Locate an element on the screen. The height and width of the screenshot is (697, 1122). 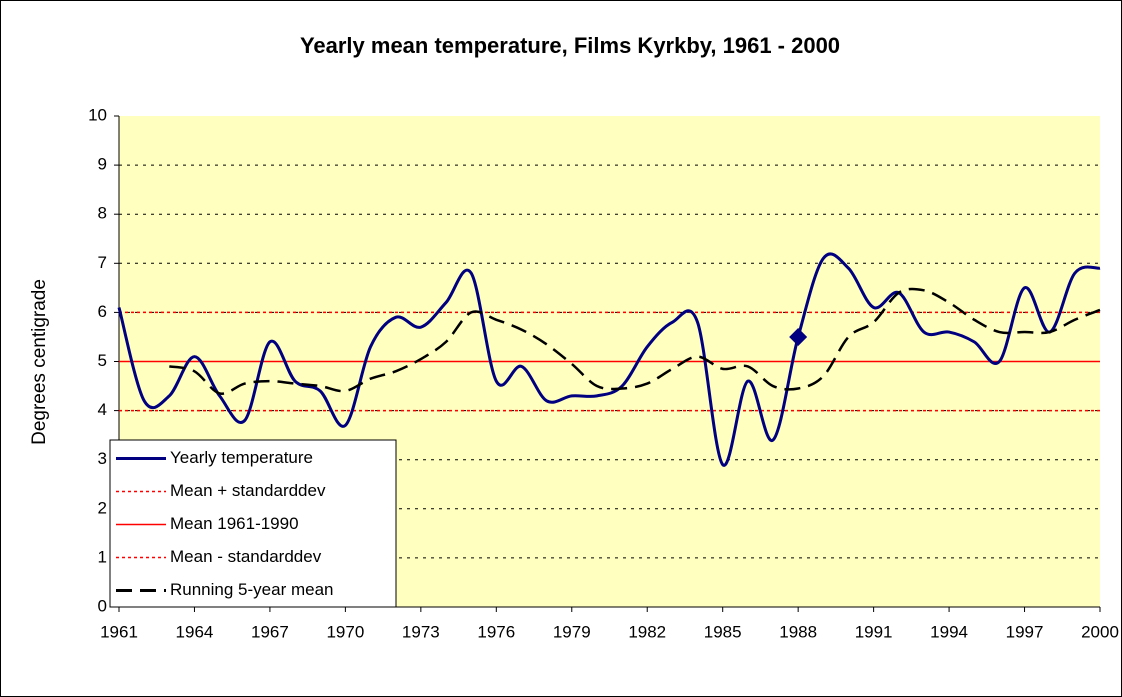
y-tick-label: 9 is located at coordinates (102, 164).